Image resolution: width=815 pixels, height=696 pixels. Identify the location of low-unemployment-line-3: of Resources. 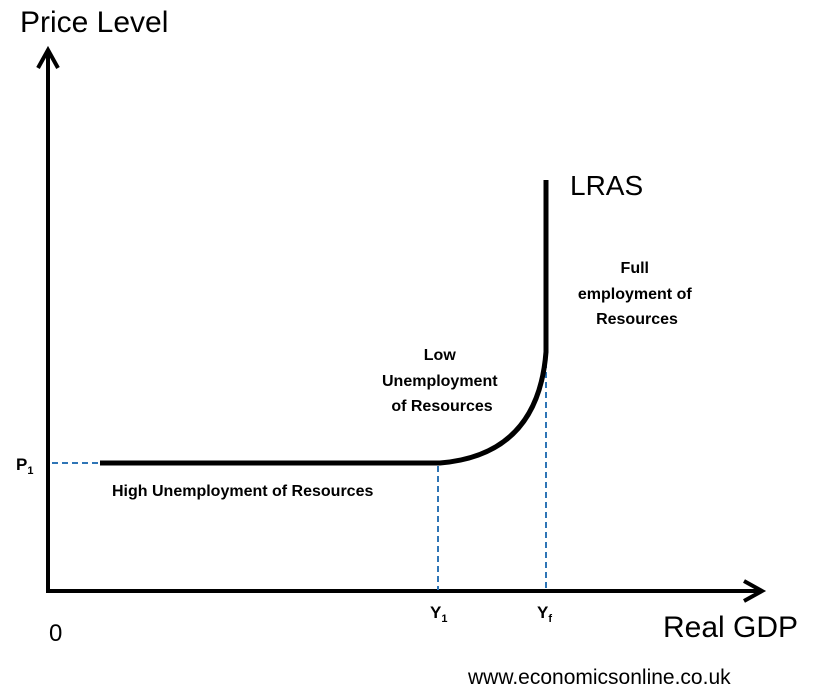
(441, 406).